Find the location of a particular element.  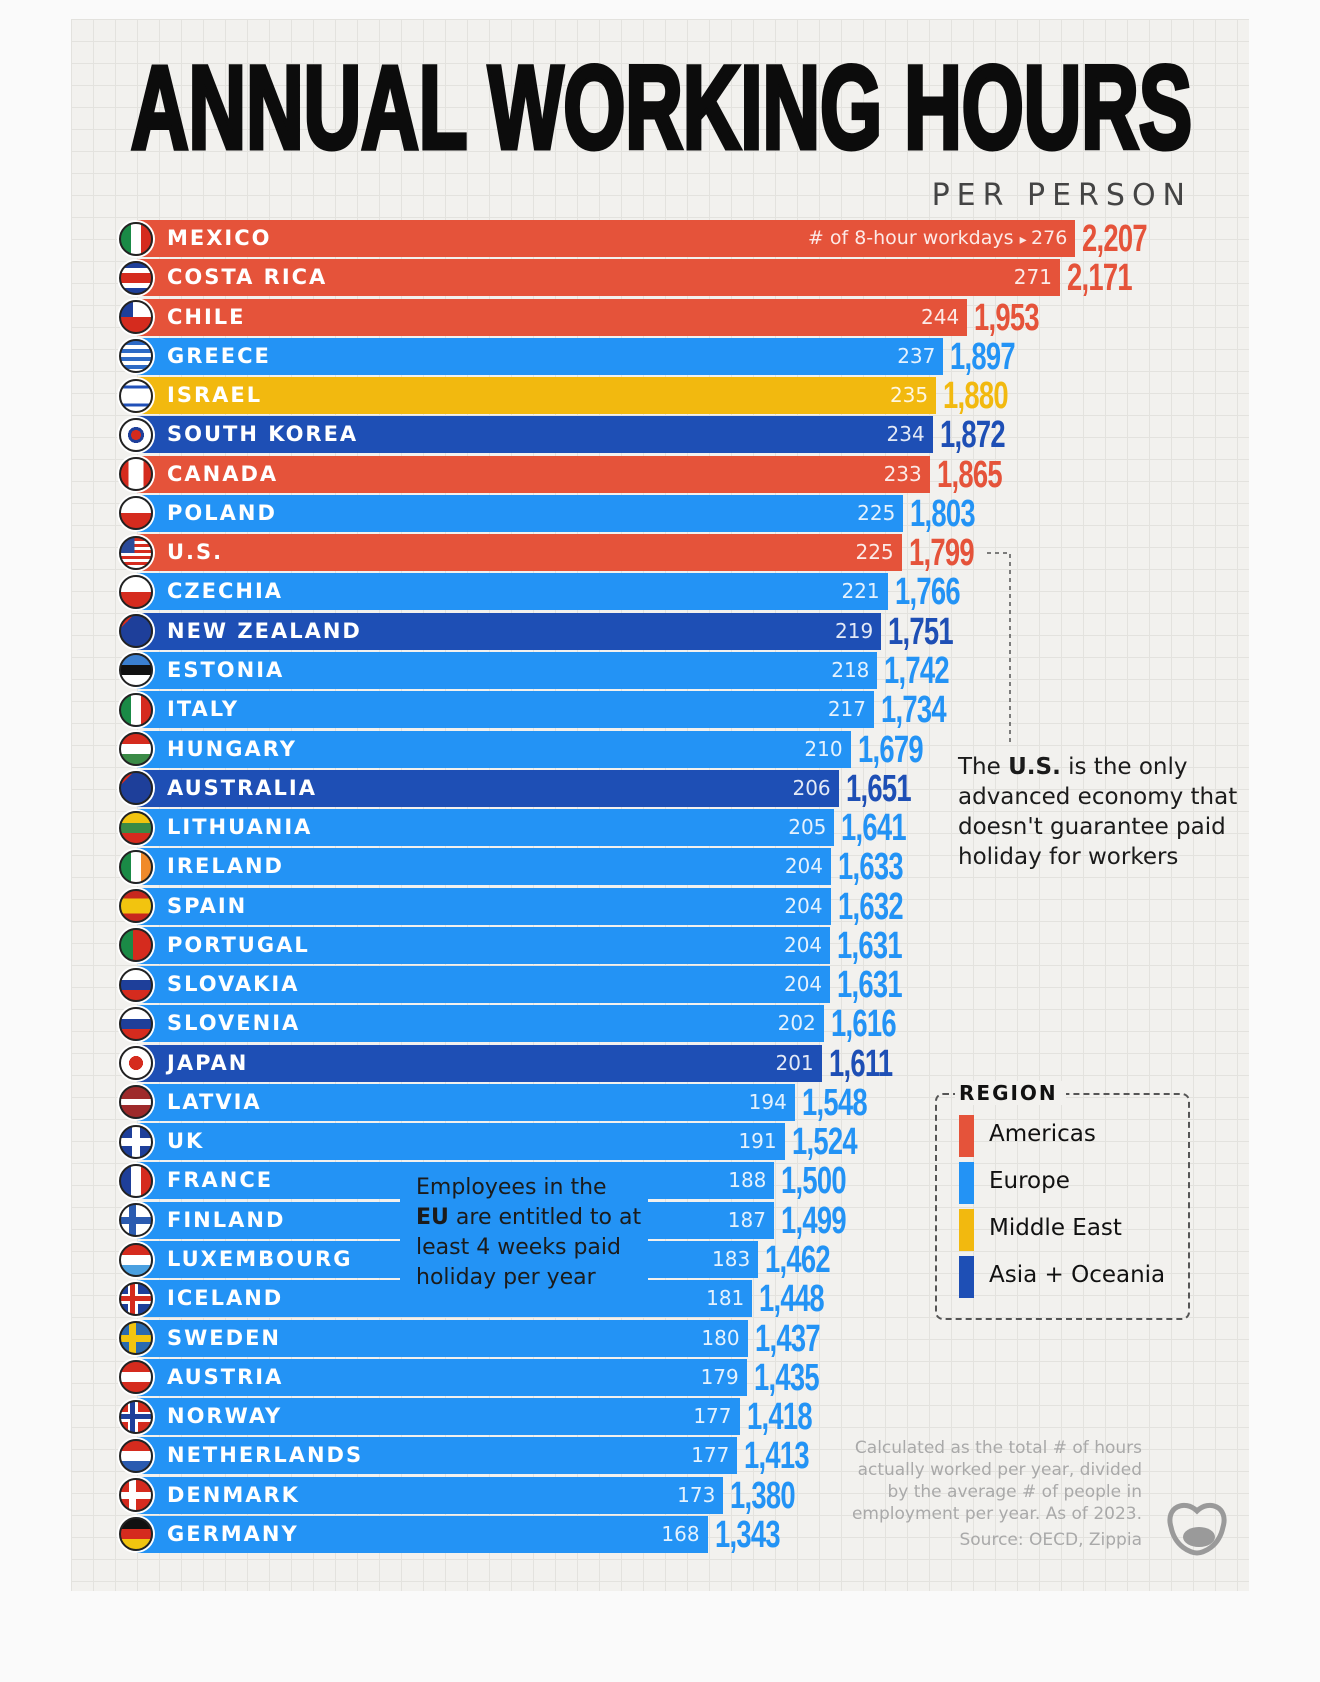

country-label: ESTONIA is located at coordinates (226, 669).